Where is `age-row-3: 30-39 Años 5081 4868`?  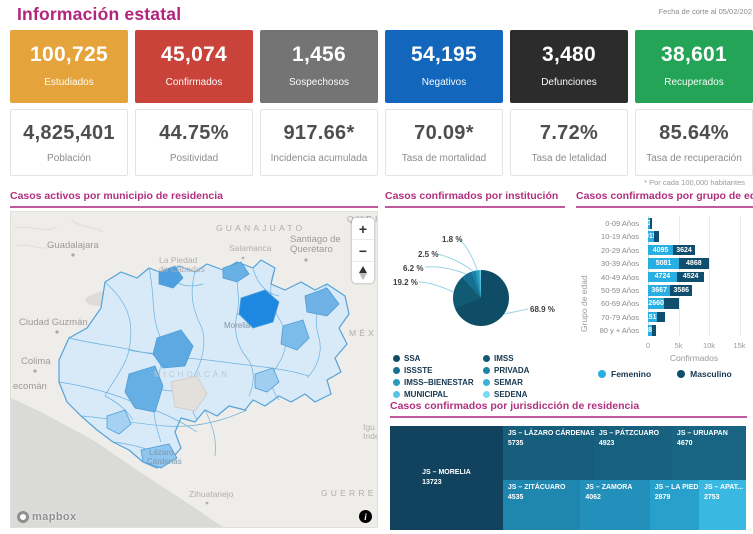
age-row-3: 30-39 Años 5081 4868 is located at coordinates (664, 263).